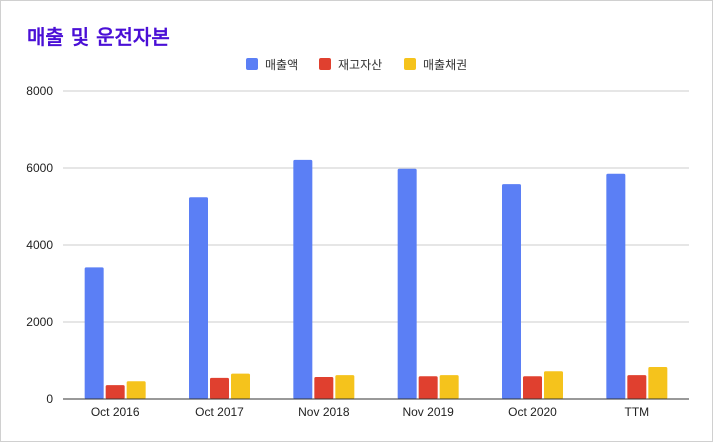  What do you see at coordinates (428, 412) in the screenshot?
I see `x-tick-label: Nov 2019` at bounding box center [428, 412].